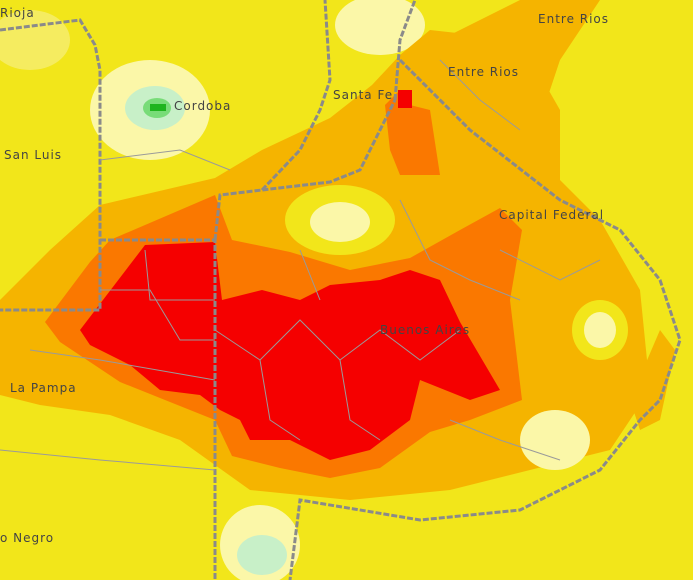 Image resolution: width=693 pixels, height=580 pixels. What do you see at coordinates (405, 99) in the screenshot?
I see `red-zone` at bounding box center [405, 99].